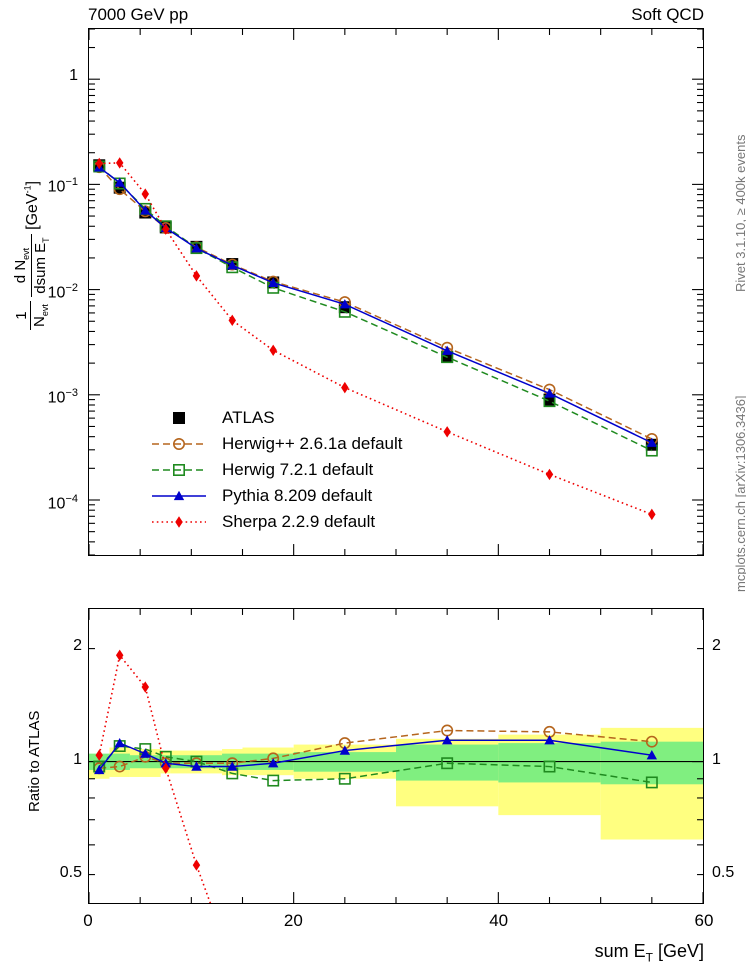  Describe the element at coordinates (293, 920) in the screenshot. I see `x-tick-label: 20` at that location.